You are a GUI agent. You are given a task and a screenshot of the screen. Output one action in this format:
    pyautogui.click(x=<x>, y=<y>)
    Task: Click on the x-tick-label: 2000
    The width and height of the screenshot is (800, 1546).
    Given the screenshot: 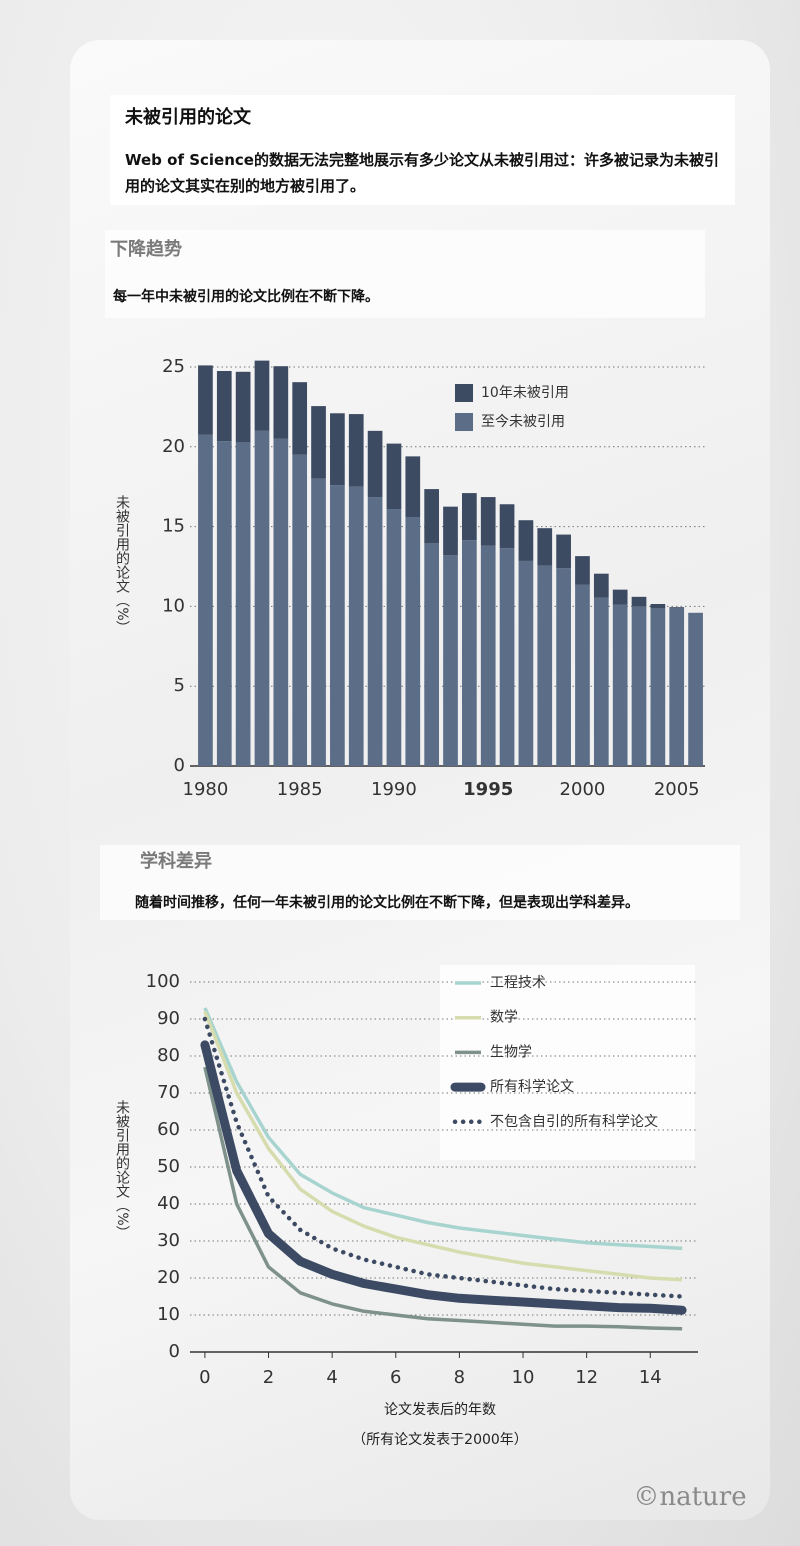 What is the action you would take?
    pyautogui.click(x=583, y=789)
    